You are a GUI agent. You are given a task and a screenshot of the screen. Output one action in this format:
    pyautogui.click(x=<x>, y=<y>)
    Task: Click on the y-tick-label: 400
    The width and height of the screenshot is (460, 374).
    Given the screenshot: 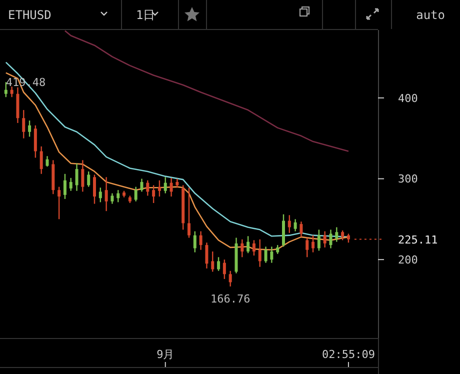 What is the action you would take?
    pyautogui.click(x=408, y=98)
    